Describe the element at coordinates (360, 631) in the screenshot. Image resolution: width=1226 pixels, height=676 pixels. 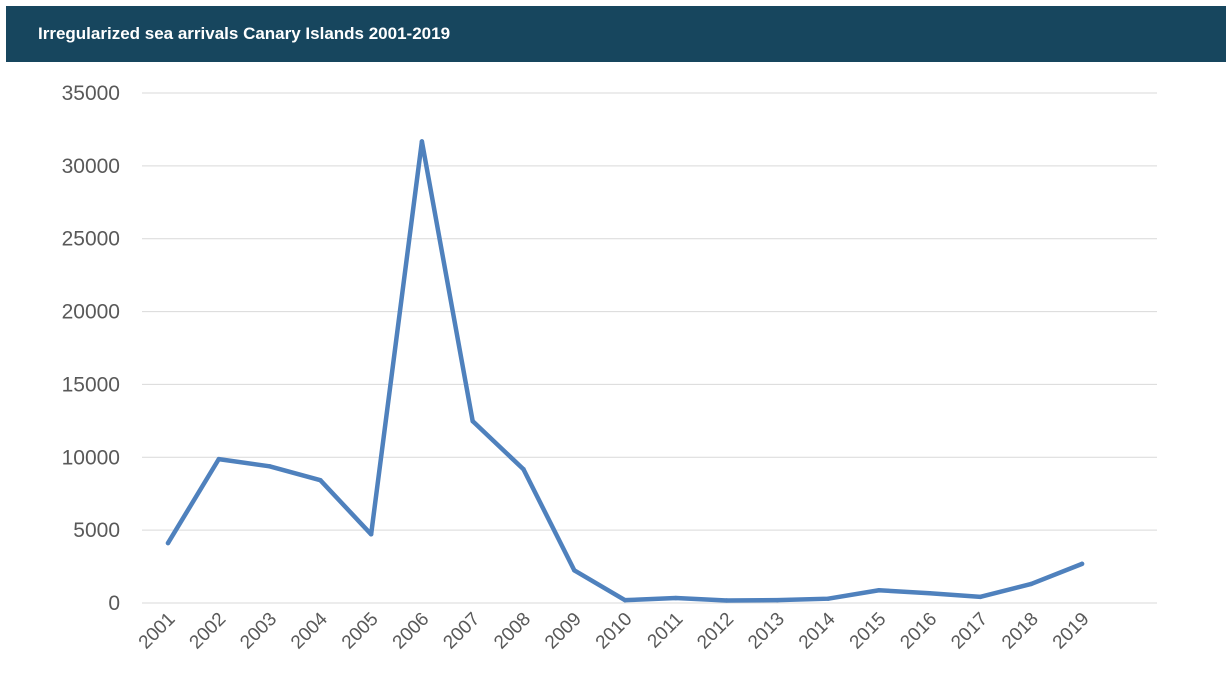
I see `x-tick-label: 2005` at that location.